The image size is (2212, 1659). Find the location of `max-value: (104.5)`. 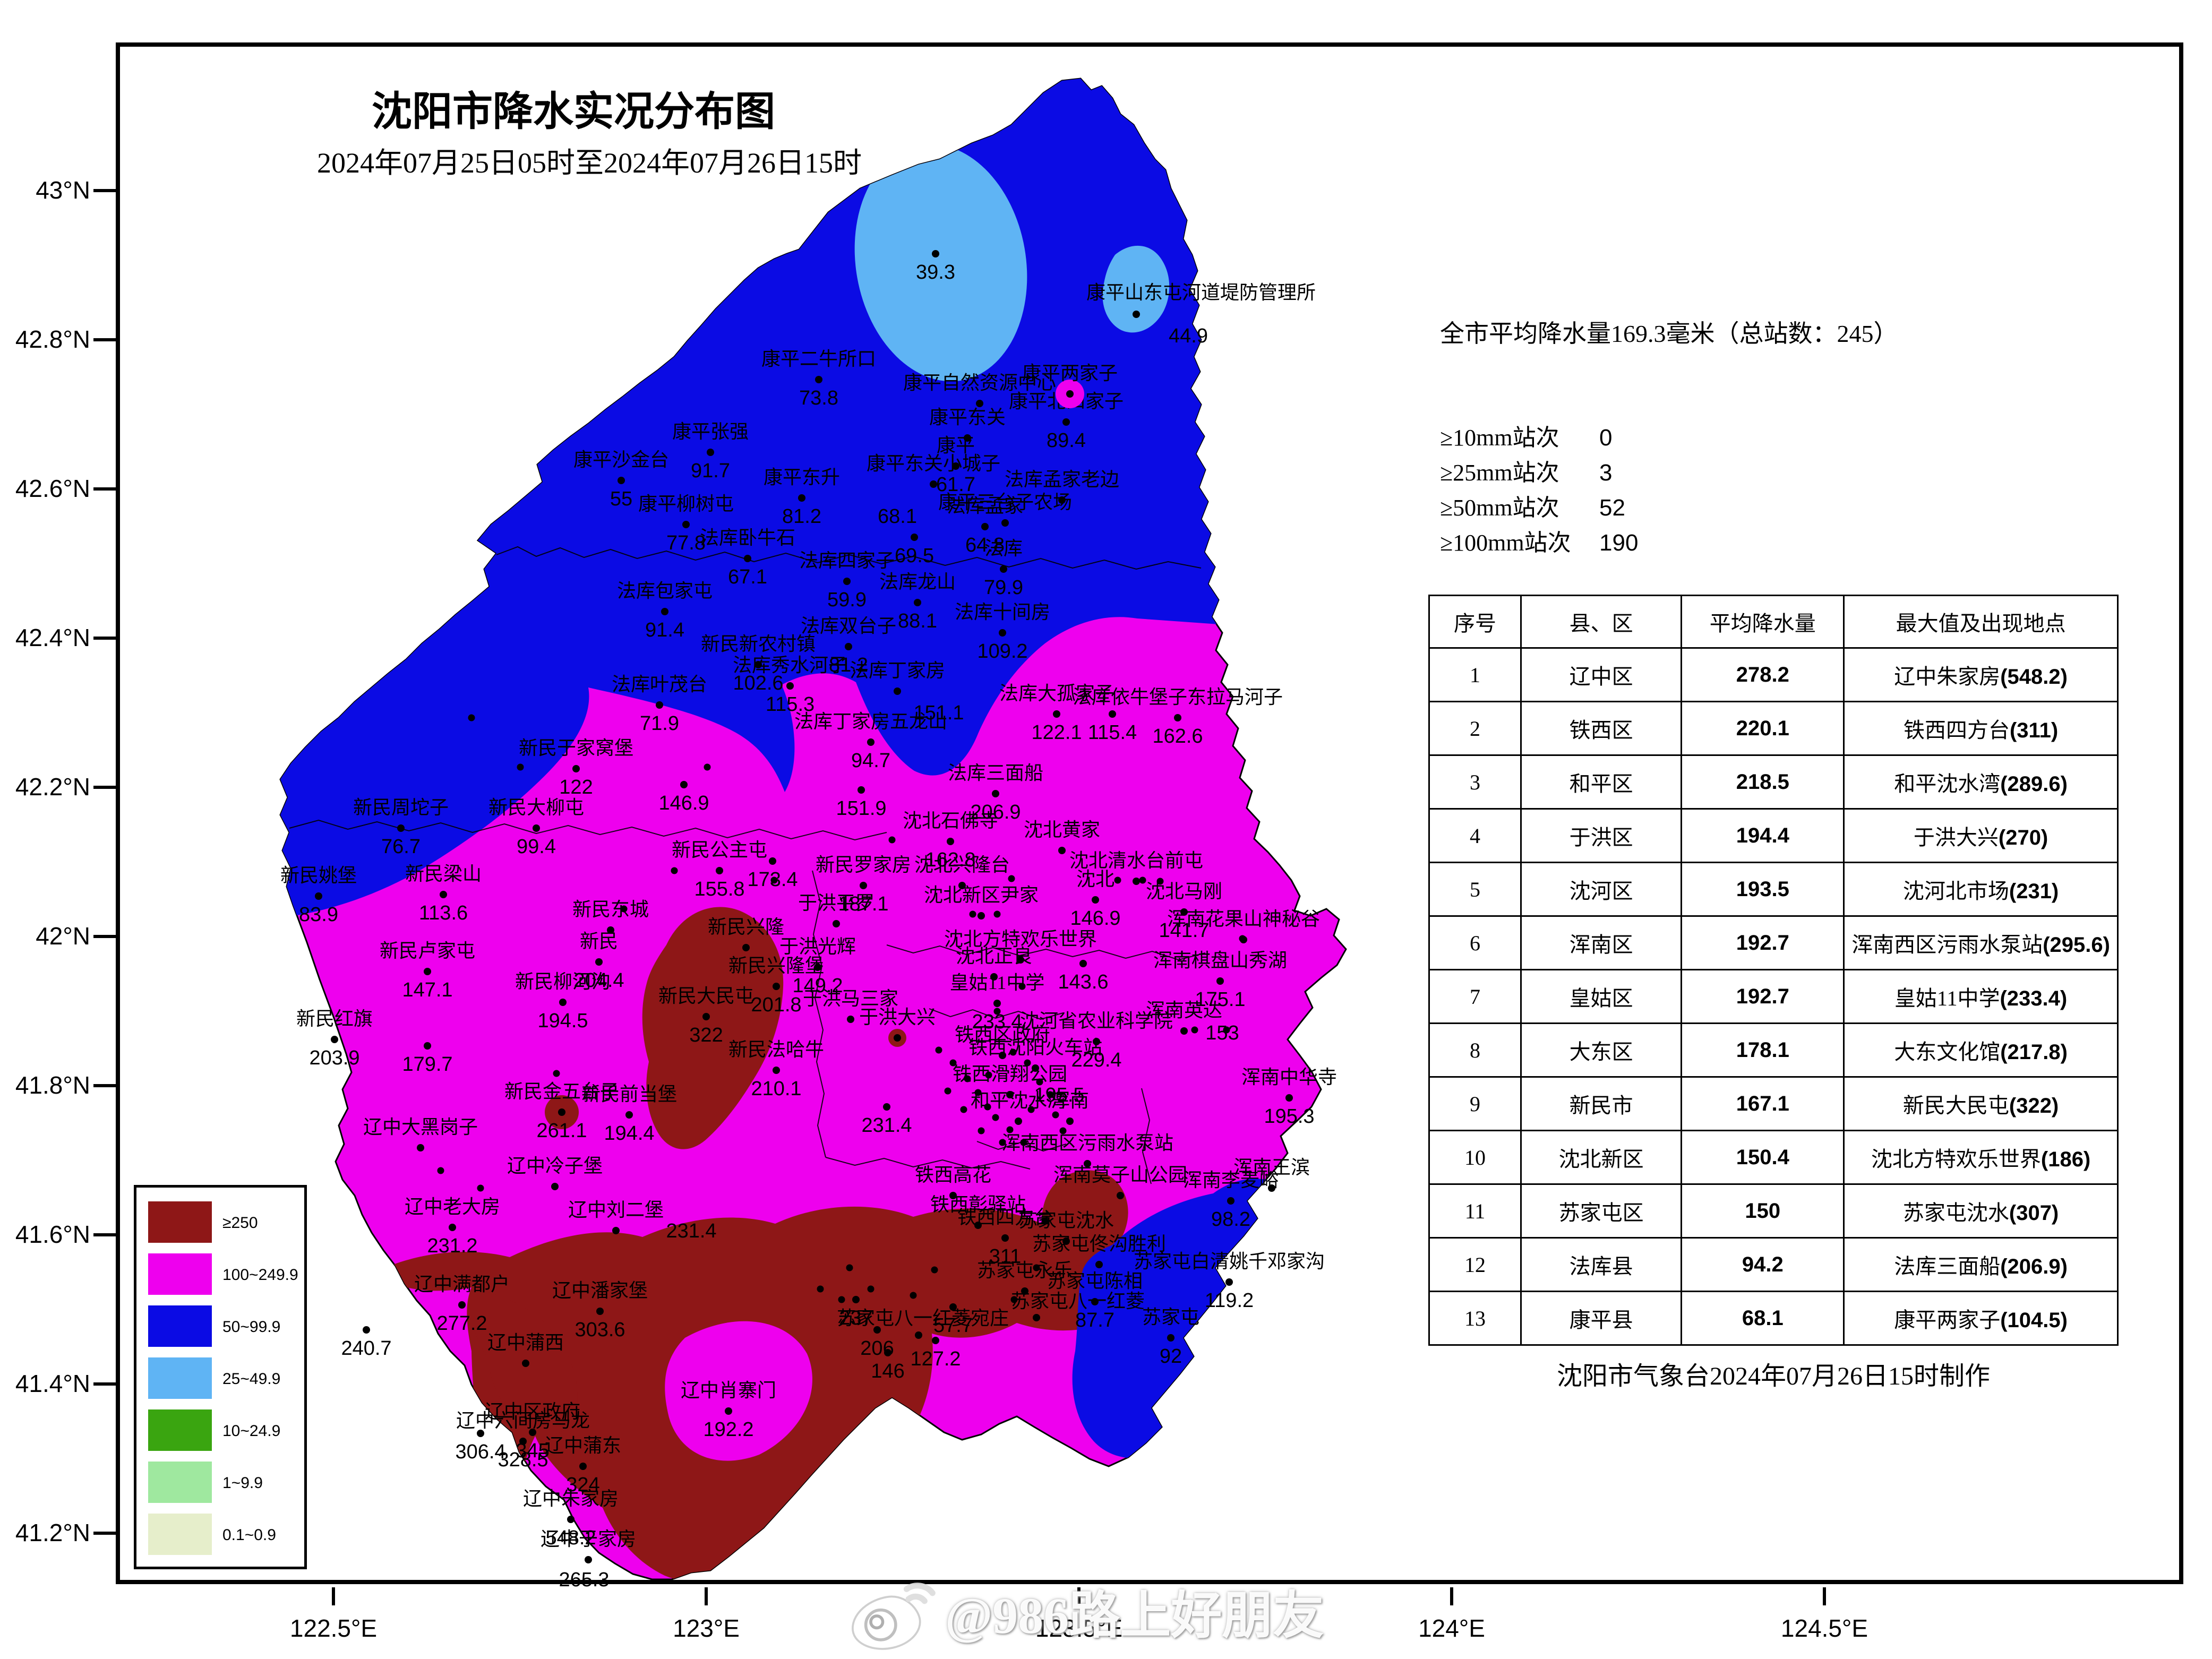

max-value: (104.5) is located at coordinates (2034, 1320).